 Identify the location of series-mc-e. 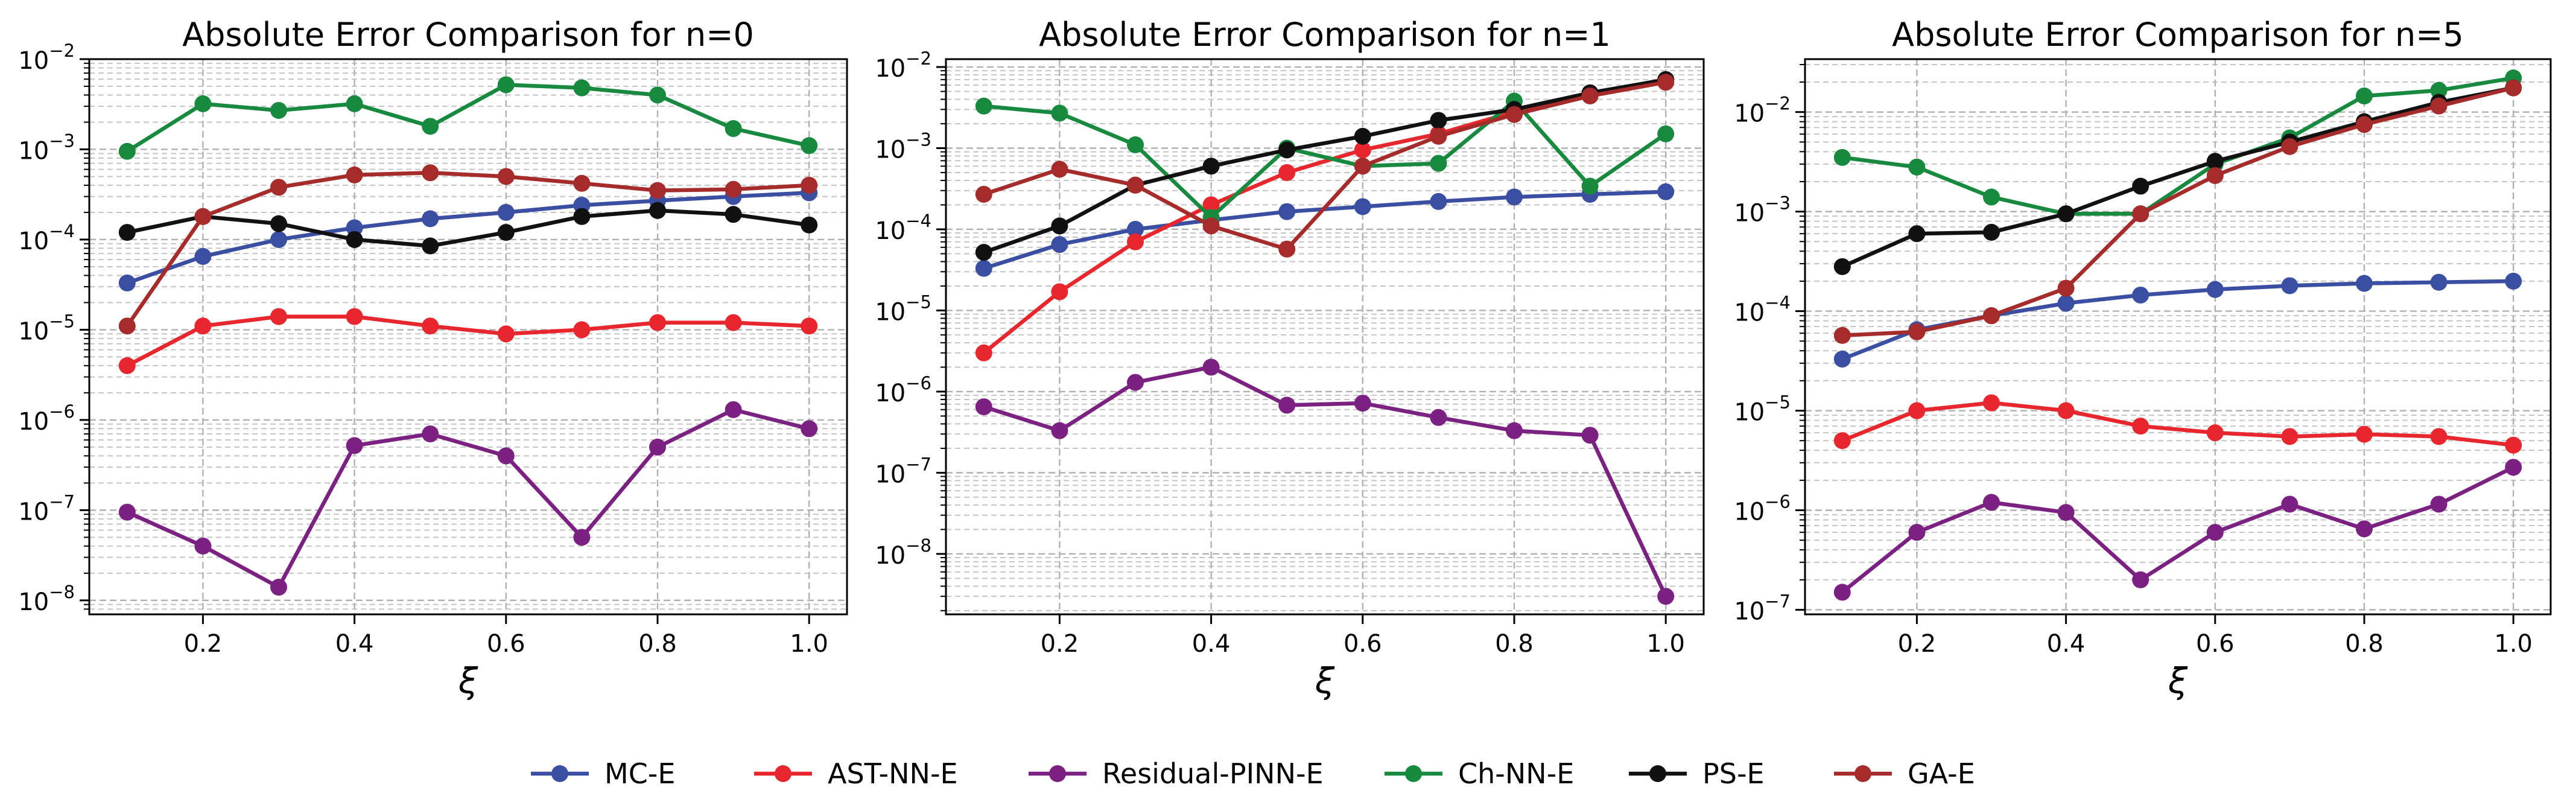
(2177, 320).